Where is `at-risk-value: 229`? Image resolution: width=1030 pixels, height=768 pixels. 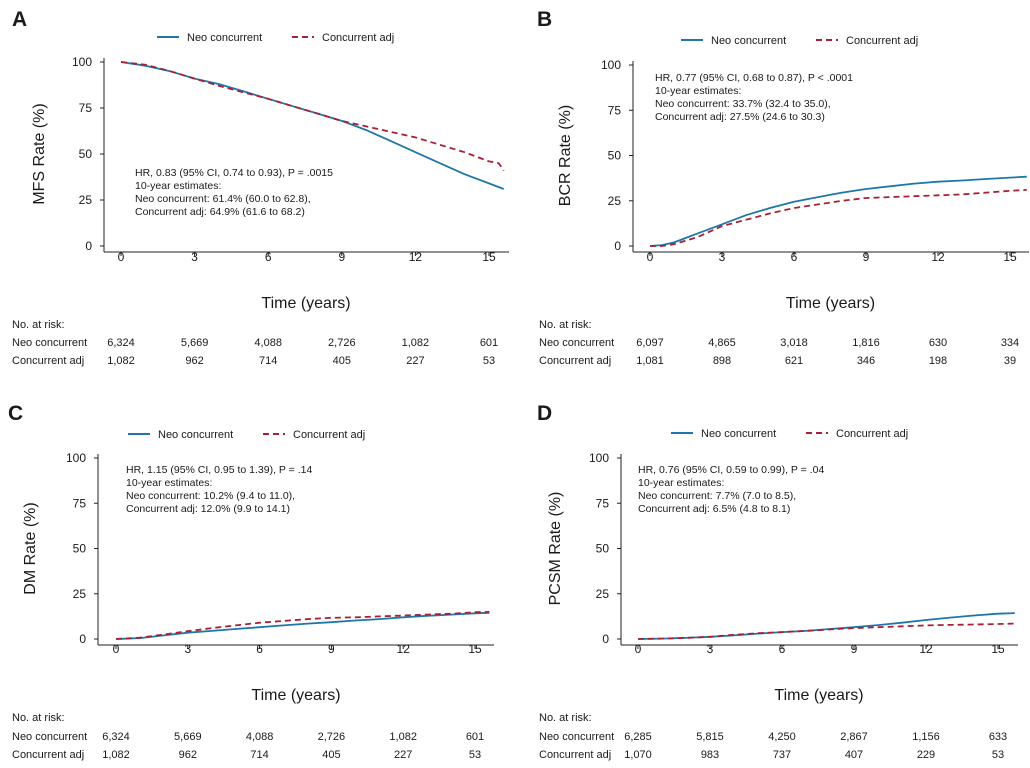
at-risk-value: 229 is located at coordinates (926, 755).